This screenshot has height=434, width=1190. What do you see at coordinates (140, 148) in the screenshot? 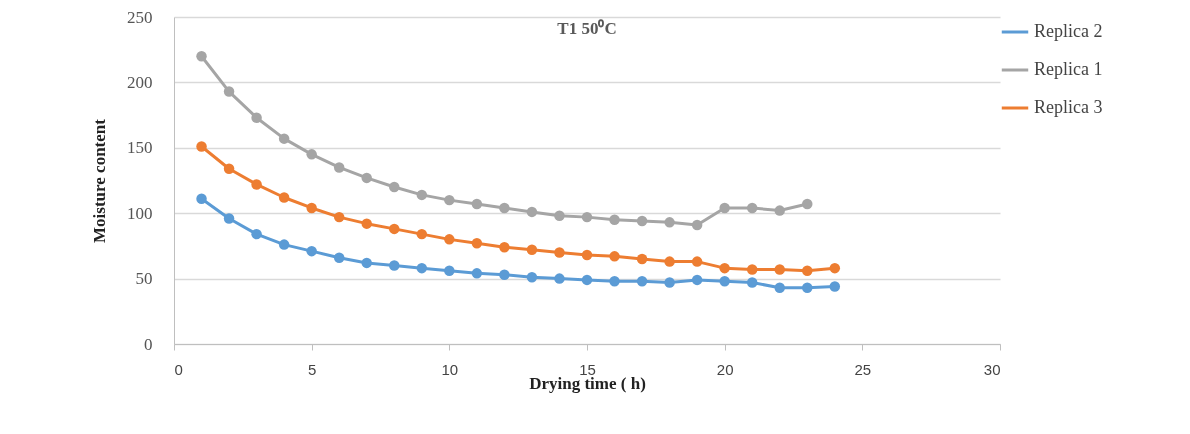
I see `y-tick-label: 150` at bounding box center [140, 148].